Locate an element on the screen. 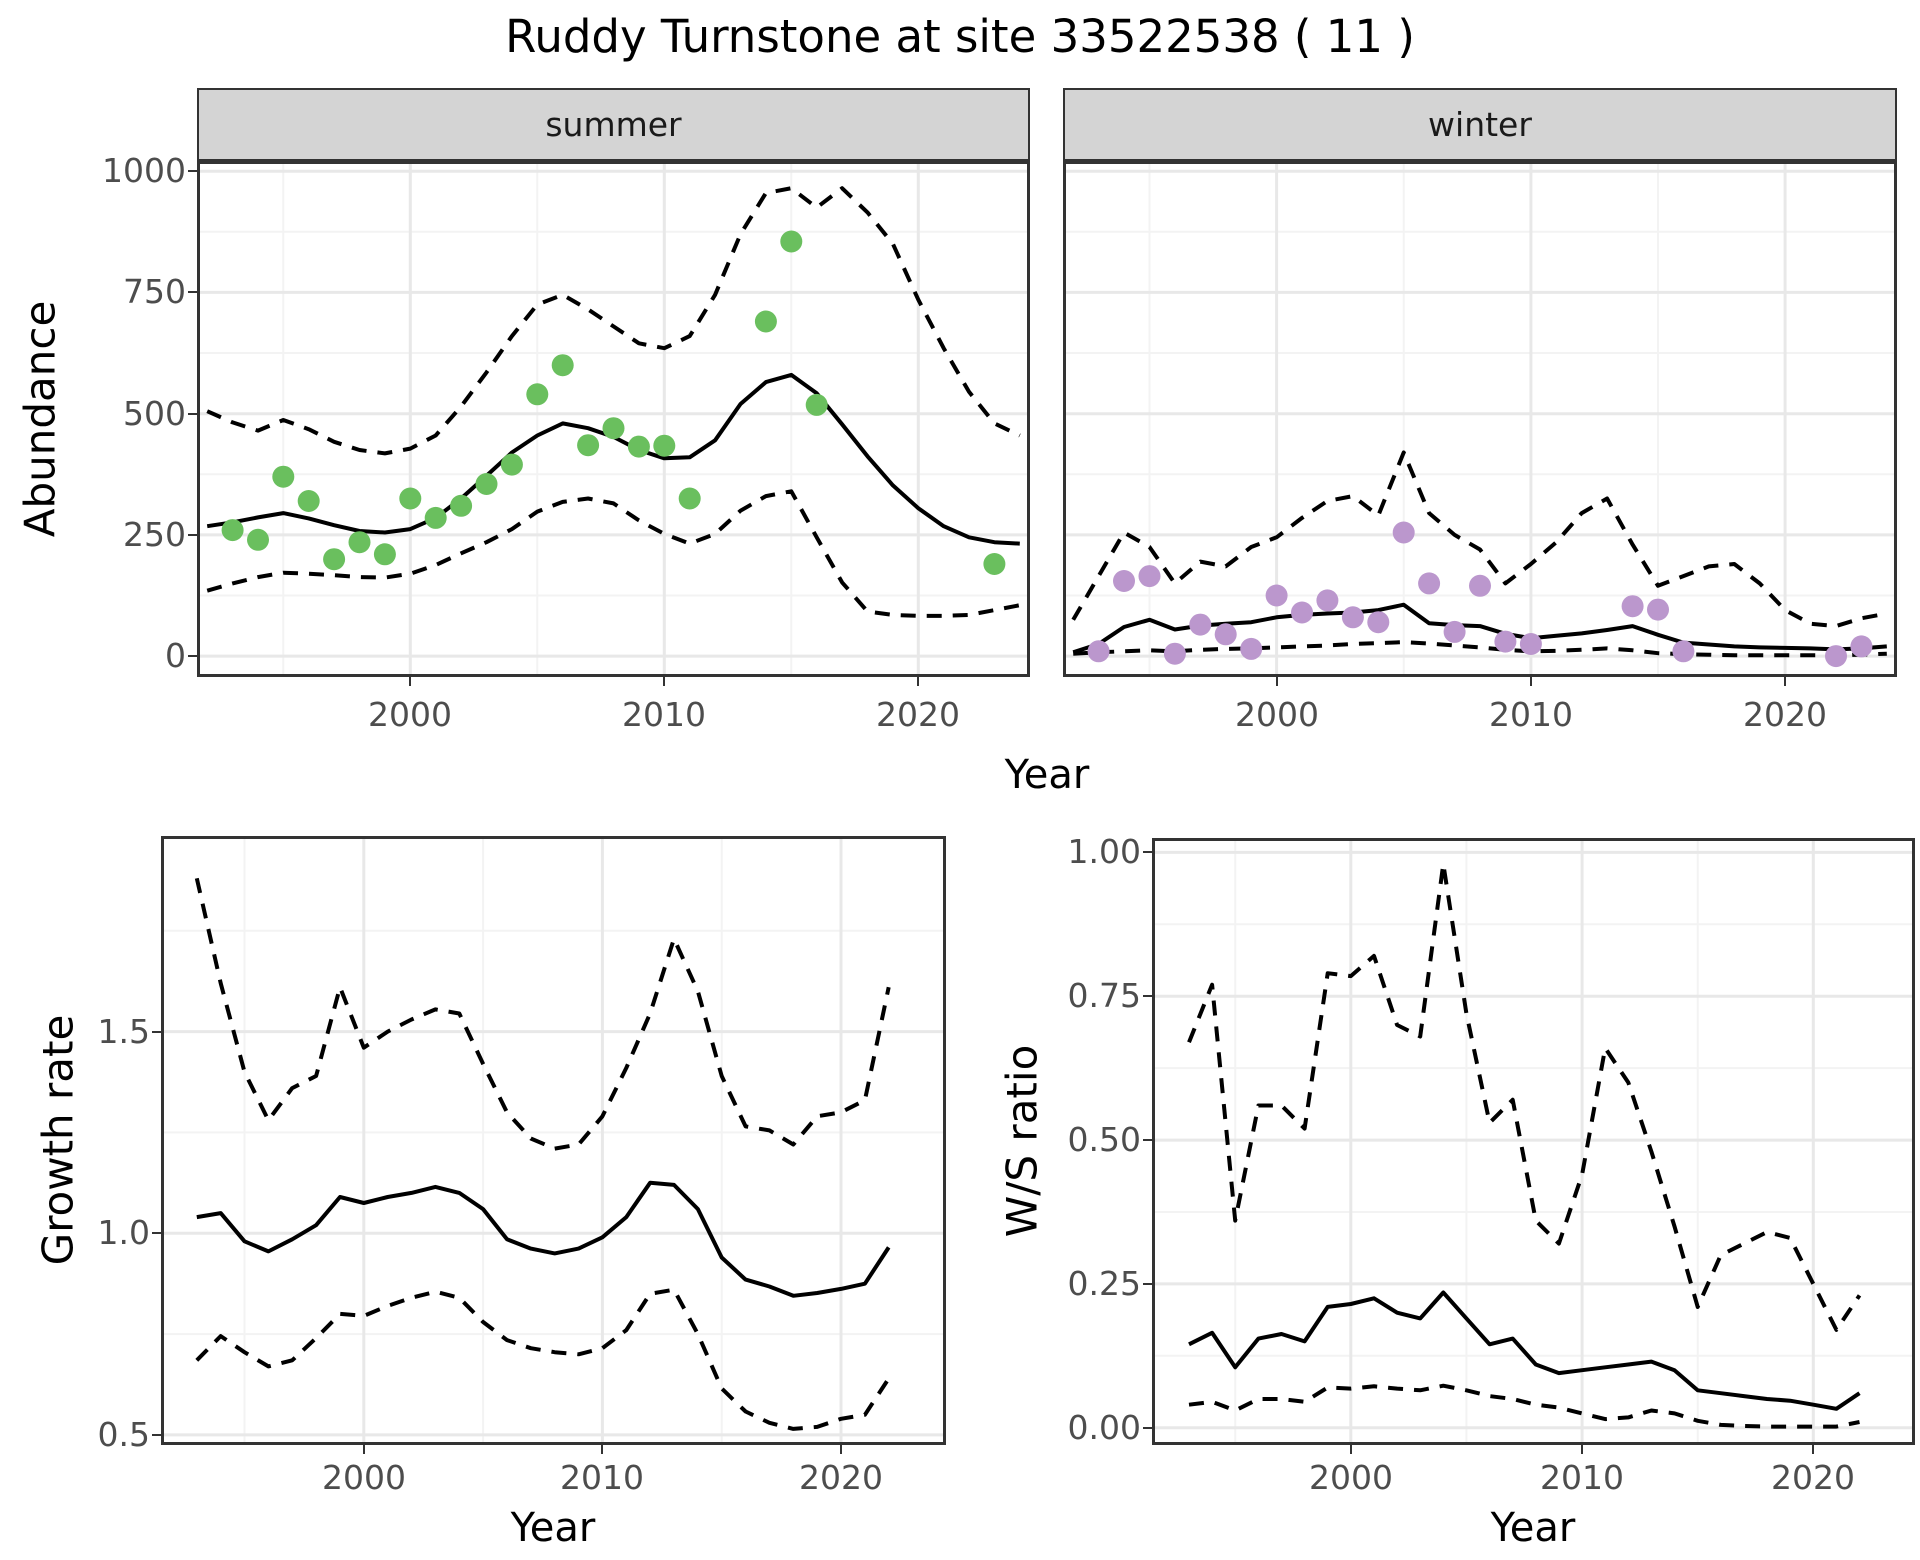 This screenshot has height=1560, width=1920. y-tick-label: 1.0 is located at coordinates (123, 1232).